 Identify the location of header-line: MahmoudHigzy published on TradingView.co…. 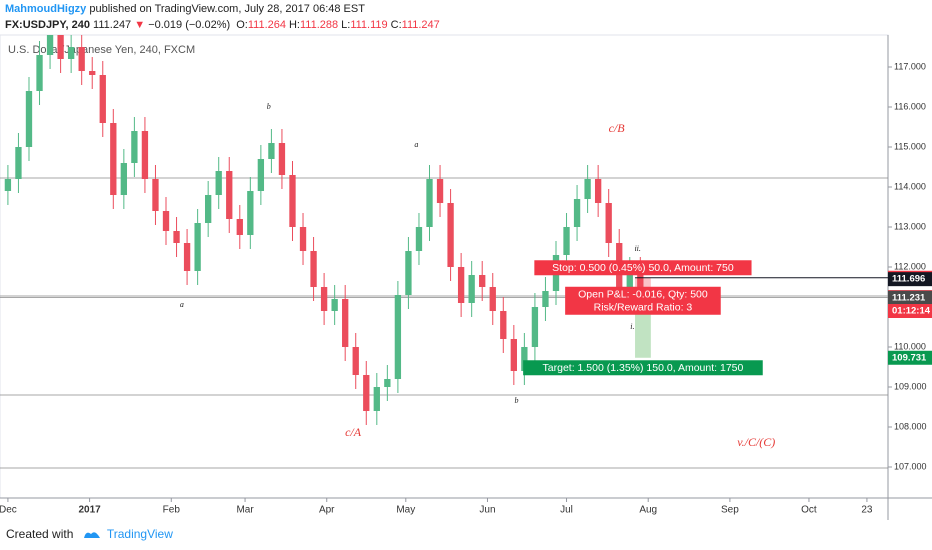
(185, 9).